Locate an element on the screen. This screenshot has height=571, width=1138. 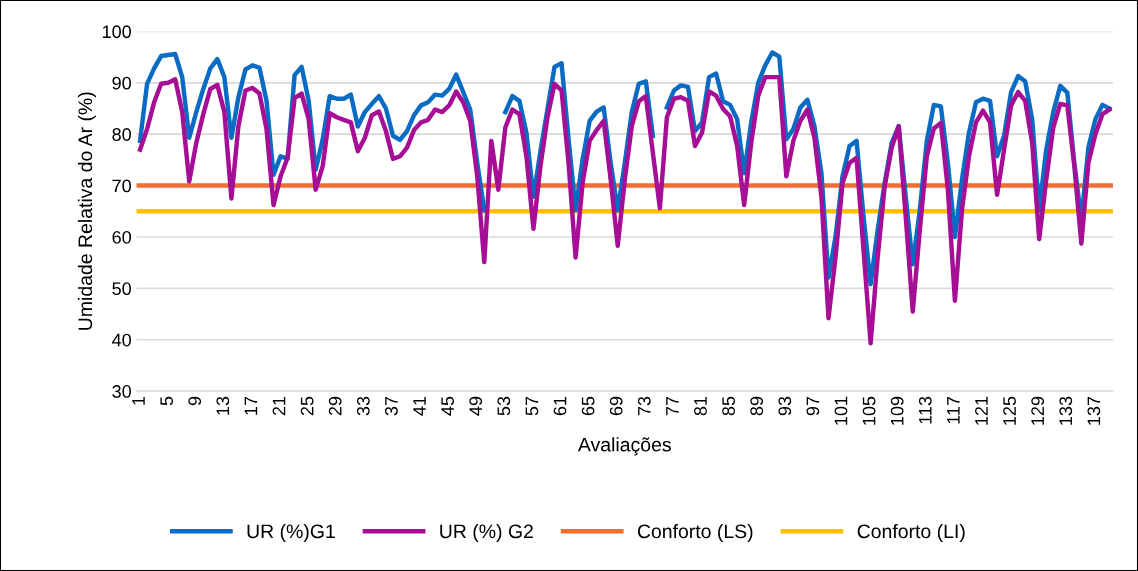
y-tick-label: 40 is located at coordinates (121, 340).